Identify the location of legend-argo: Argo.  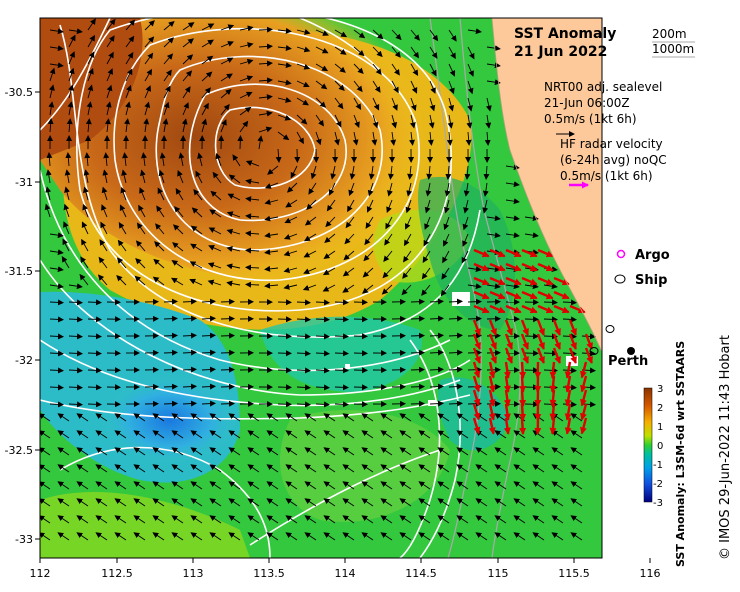
(652, 255).